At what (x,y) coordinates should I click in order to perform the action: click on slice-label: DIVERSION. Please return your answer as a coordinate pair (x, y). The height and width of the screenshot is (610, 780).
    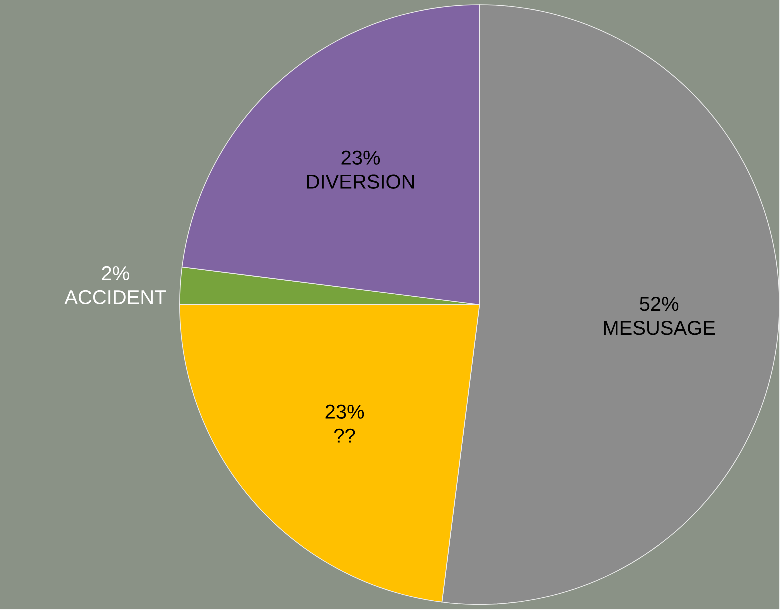
    Looking at the image, I should click on (360, 182).